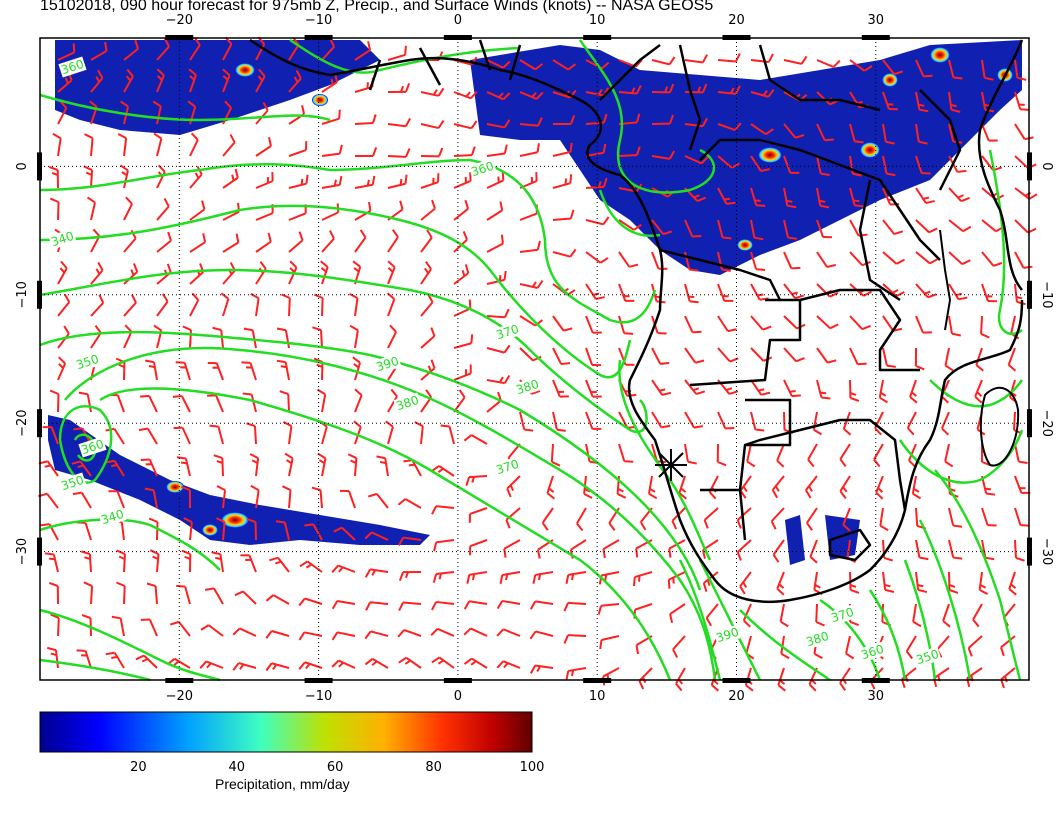 This screenshot has height=816, width=1056. What do you see at coordinates (335, 767) in the screenshot?
I see `colorbar-tick-label: 60` at bounding box center [335, 767].